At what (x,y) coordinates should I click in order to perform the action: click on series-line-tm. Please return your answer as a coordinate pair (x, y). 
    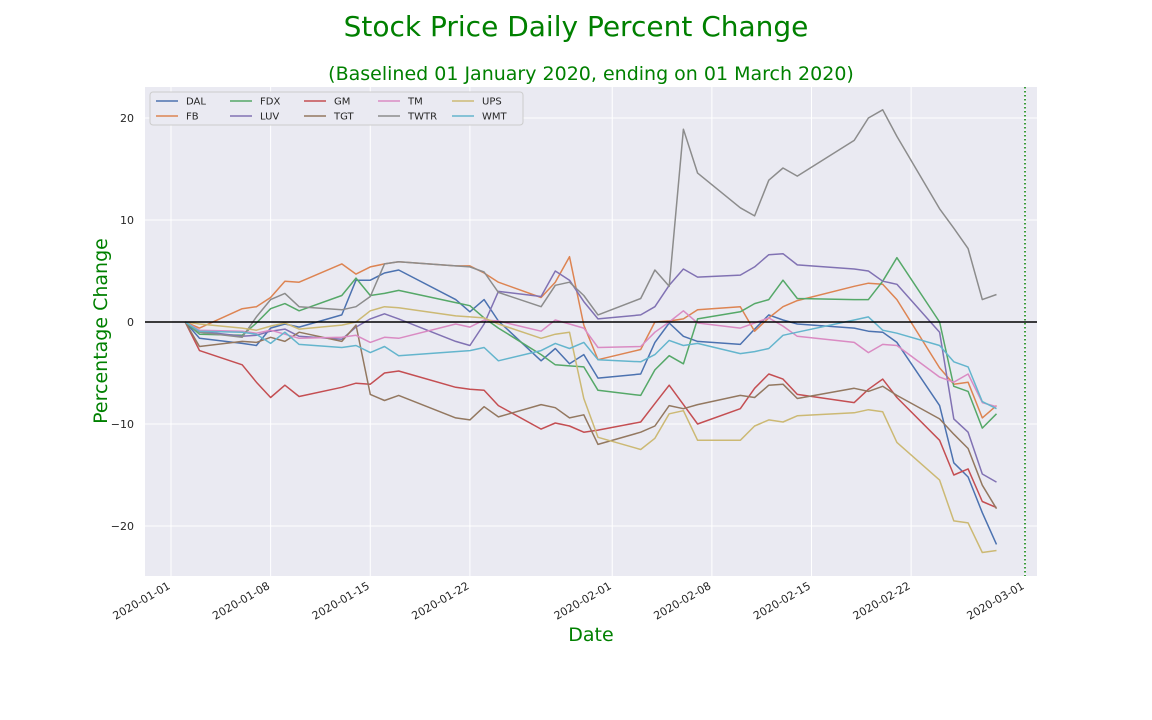
    Looking at the image, I should click on (590, 359).